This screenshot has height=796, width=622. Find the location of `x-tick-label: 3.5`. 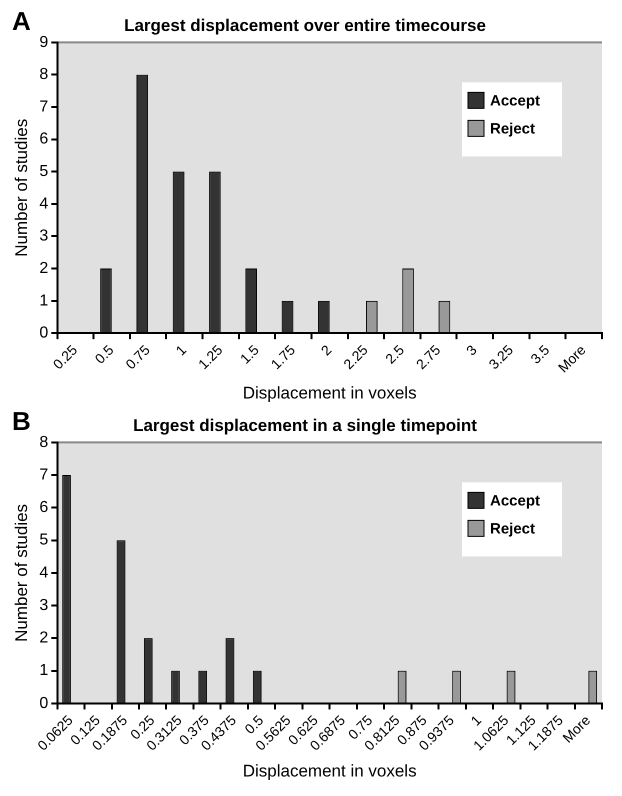

x-tick-label: 3.5 is located at coordinates (540, 354).